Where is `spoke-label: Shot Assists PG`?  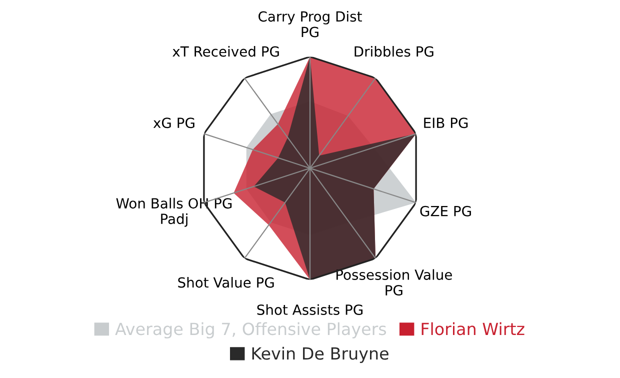
spoke-label: Shot Assists PG is located at coordinates (310, 309).